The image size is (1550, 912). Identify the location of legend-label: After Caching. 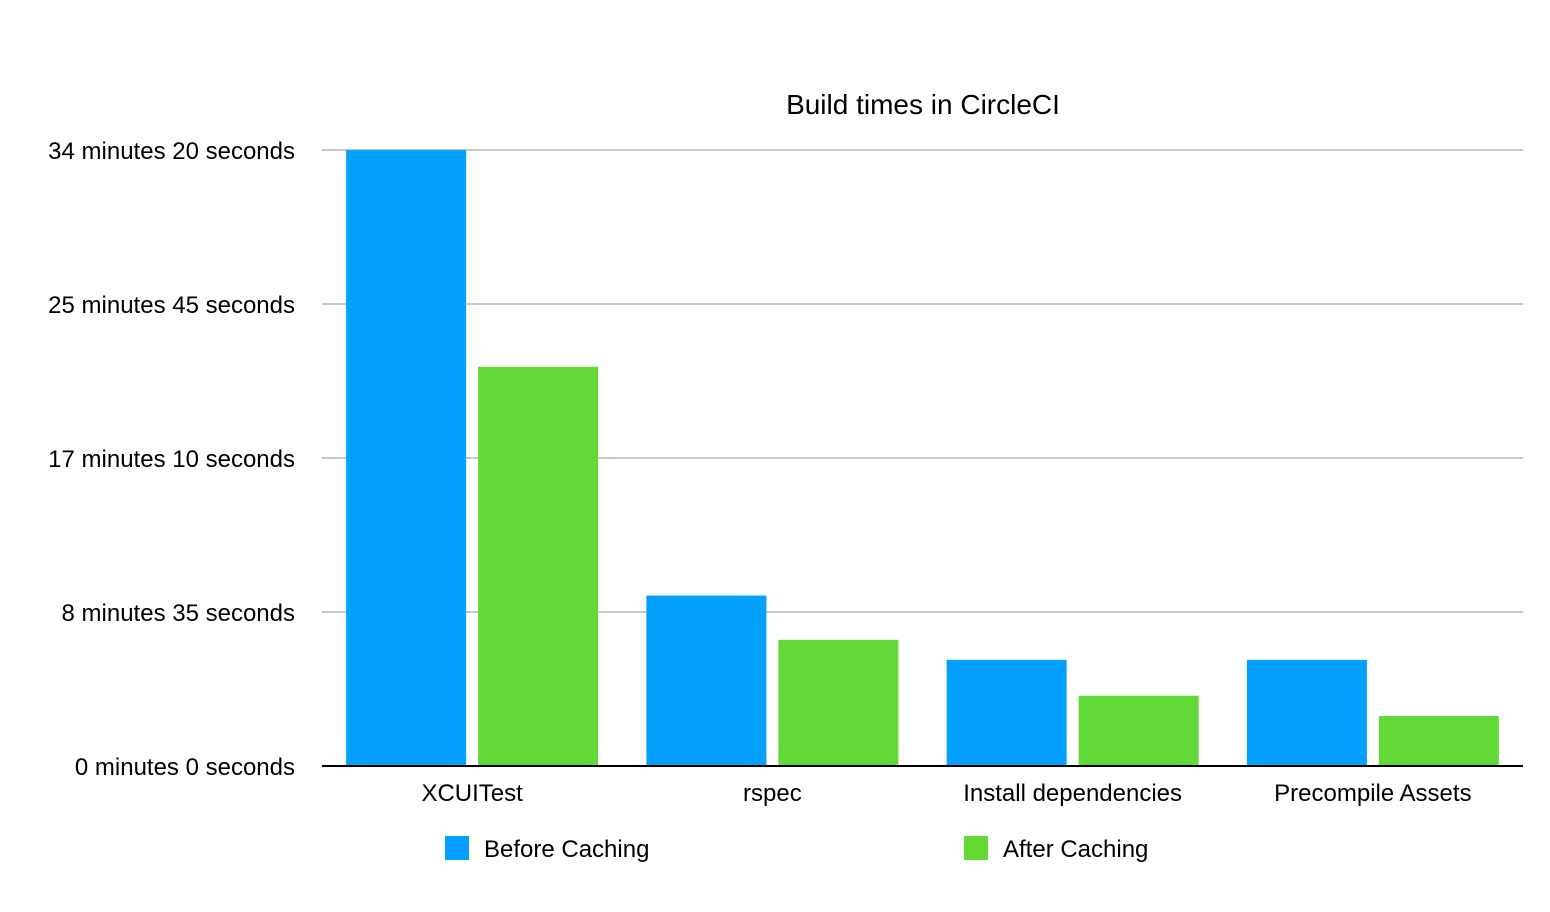
(1075, 849).